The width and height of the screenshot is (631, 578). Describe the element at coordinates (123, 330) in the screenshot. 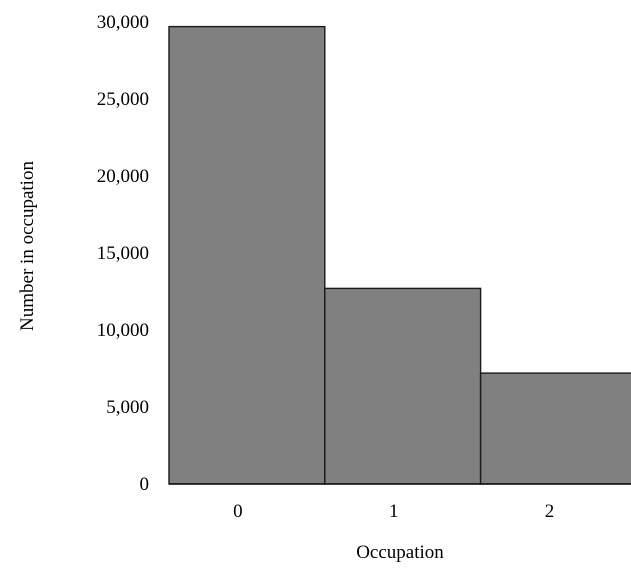

I see `y-tick-label: 10,000` at that location.